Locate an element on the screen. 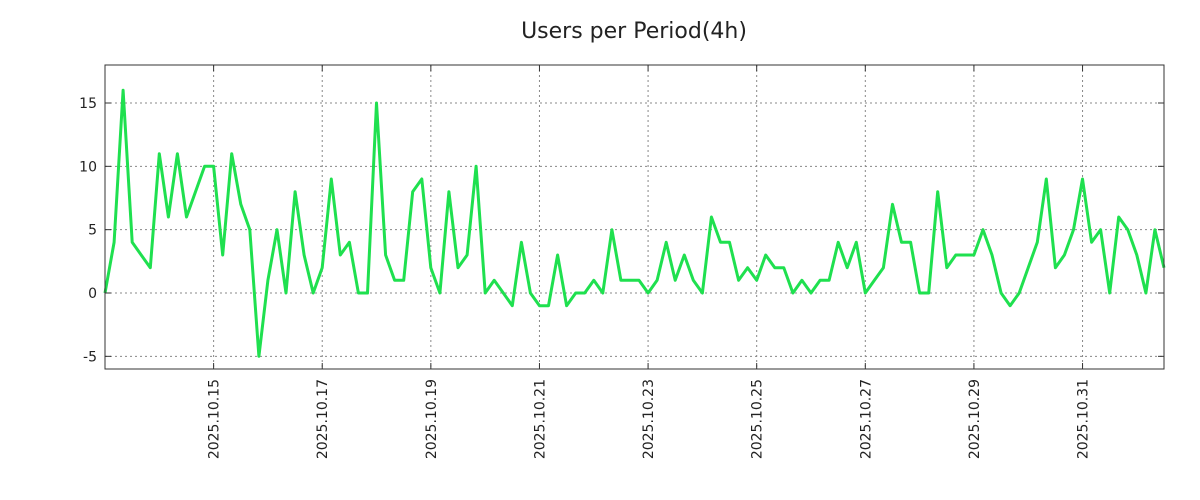 The image size is (1200, 500). x-tick-label: 2025.10.31 is located at coordinates (1084, 419).